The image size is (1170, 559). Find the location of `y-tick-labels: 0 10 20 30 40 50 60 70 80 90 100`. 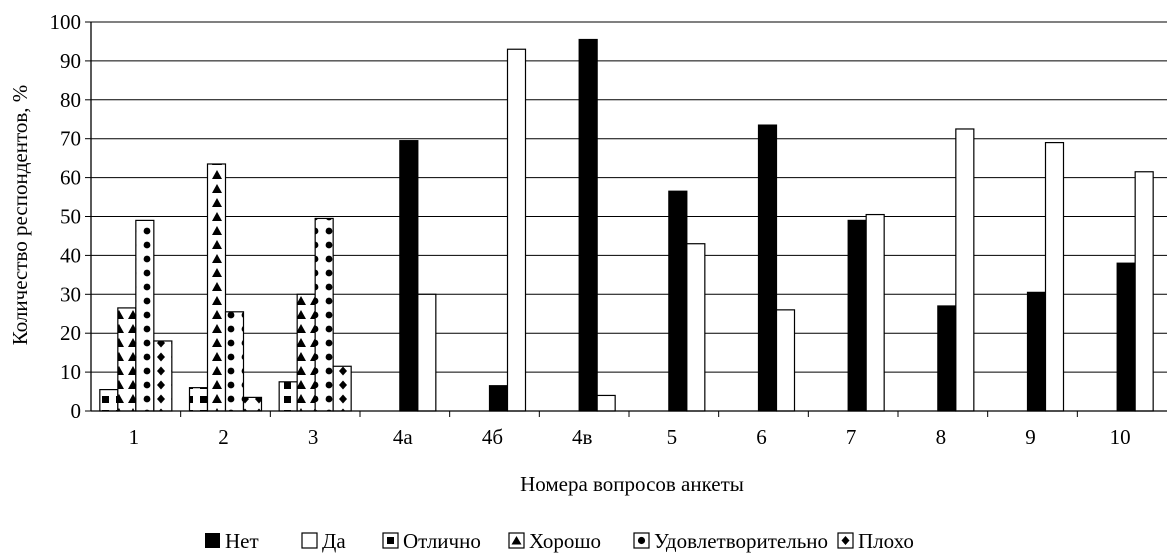

y-tick-labels: 0 10 20 30 40 50 60 70 80 90 100 is located at coordinates (66, 216).